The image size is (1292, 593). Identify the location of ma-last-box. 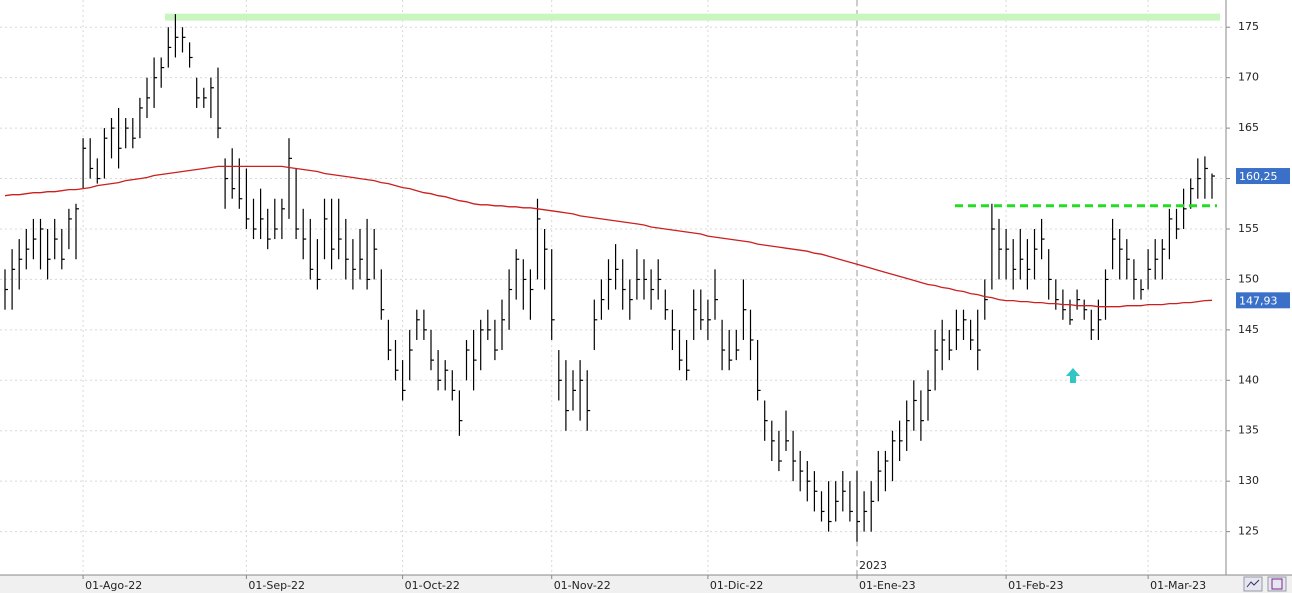
(1263, 300).